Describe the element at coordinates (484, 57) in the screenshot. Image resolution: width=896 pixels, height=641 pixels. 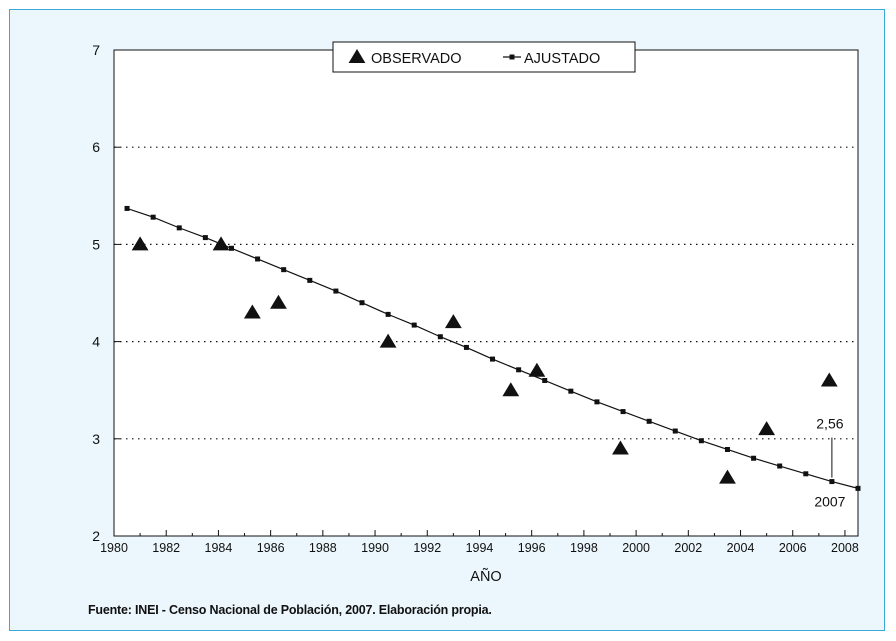
I see `legend-box` at that location.